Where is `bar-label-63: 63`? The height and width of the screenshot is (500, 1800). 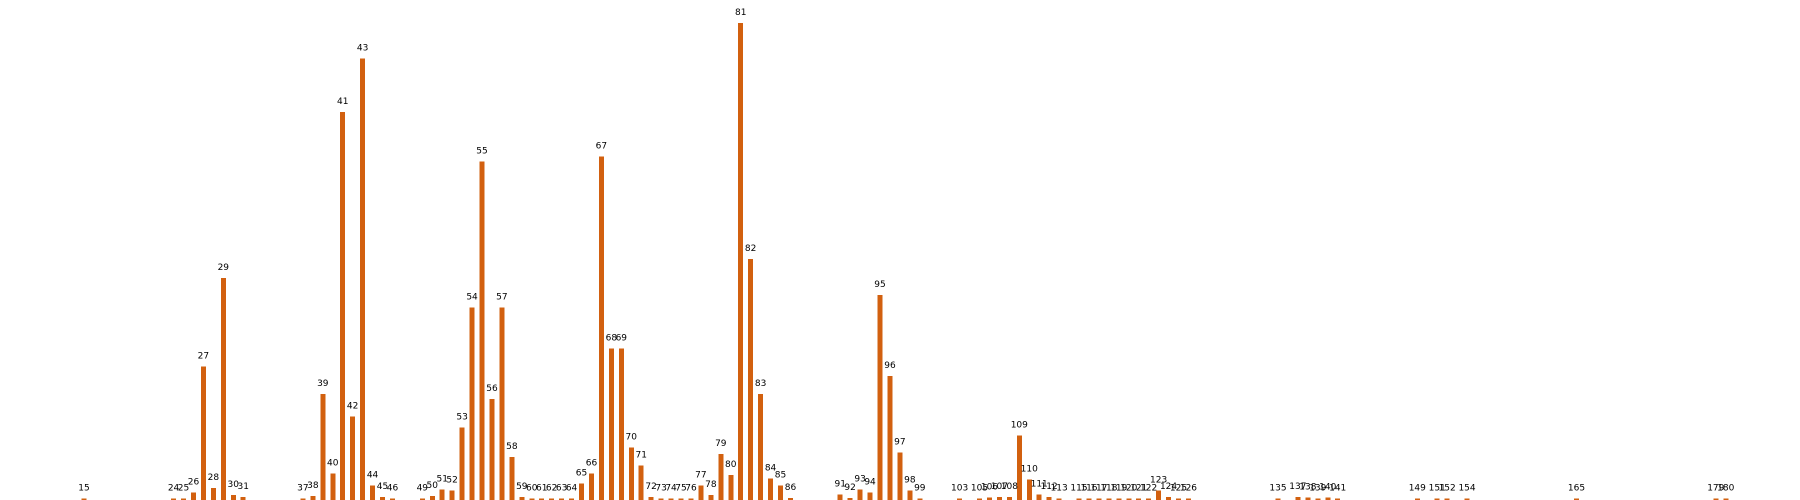 bar-label-63: 63 is located at coordinates (561, 489).